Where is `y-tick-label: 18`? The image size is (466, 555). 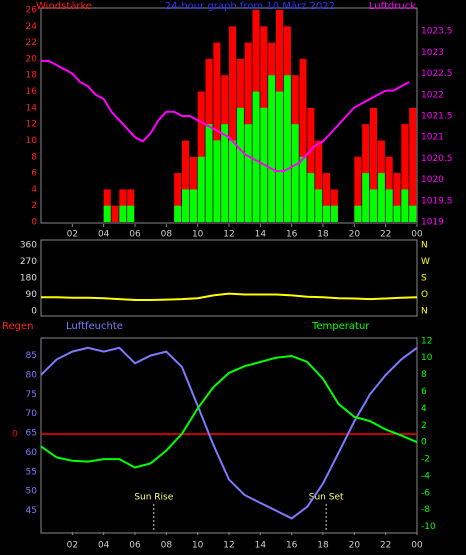
y-tick-label: 18 is located at coordinates (32, 76).